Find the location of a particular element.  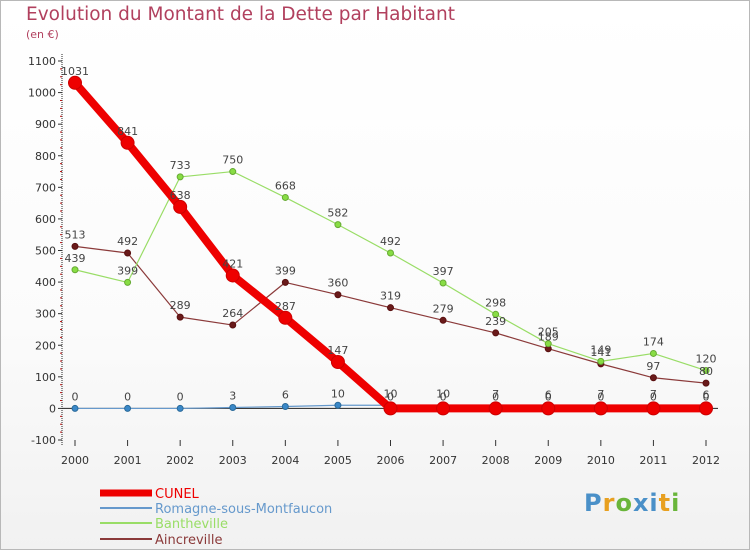

data-label-aincreville: 264 is located at coordinates (232, 313).